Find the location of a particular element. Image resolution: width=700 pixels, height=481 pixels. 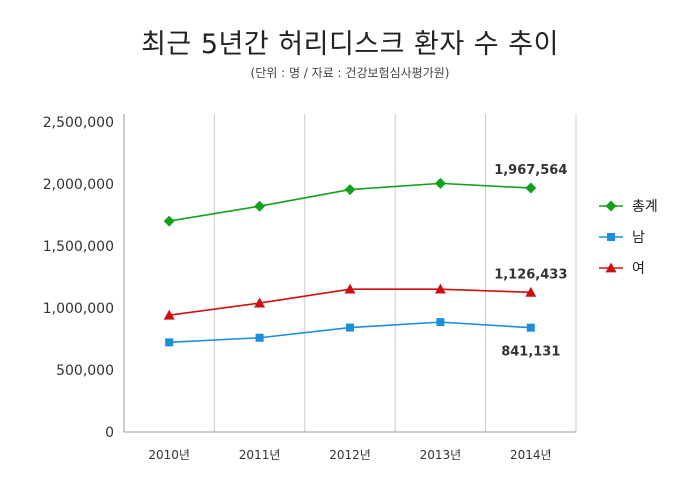

chart-title: 최근 5년간 허리디스크 환자 수 추이 is located at coordinates (350, 44).